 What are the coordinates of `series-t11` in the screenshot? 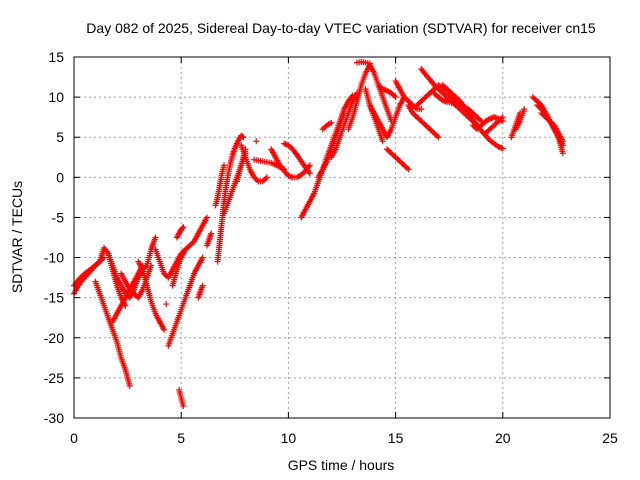 It's located at (189, 251).